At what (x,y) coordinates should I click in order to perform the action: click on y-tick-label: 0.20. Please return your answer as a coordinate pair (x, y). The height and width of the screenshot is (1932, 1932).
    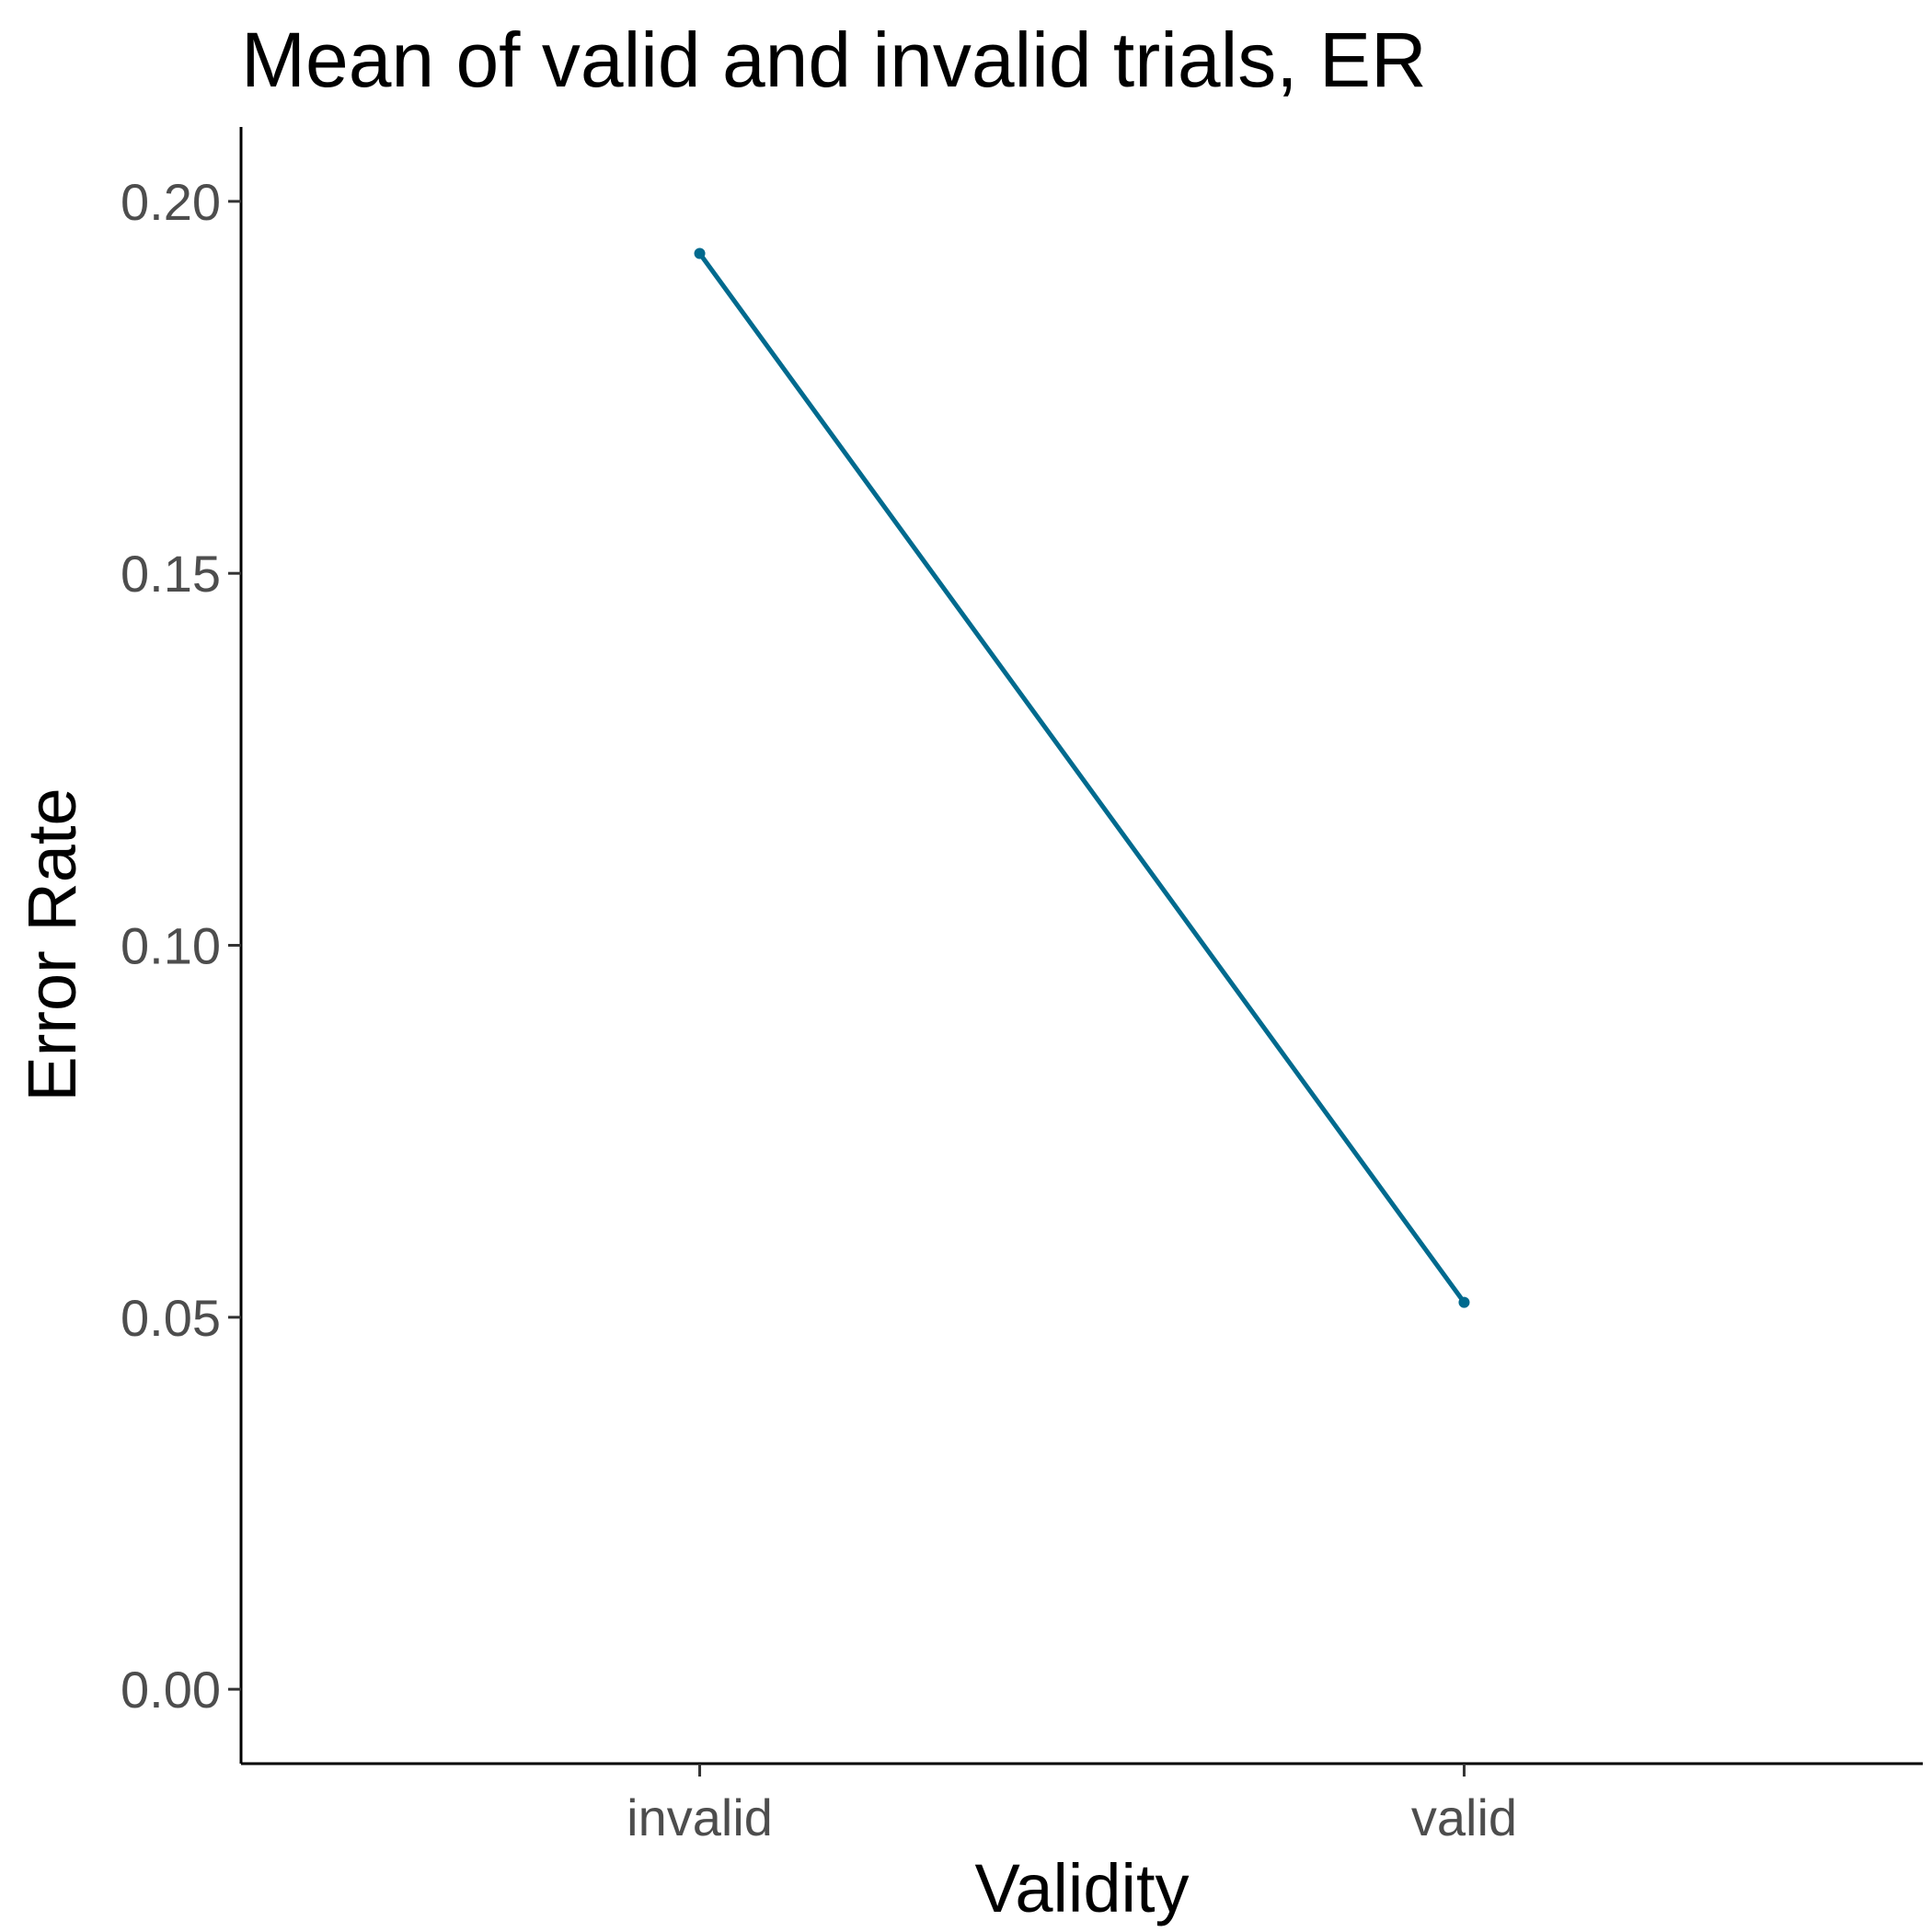
    Looking at the image, I should click on (171, 202).